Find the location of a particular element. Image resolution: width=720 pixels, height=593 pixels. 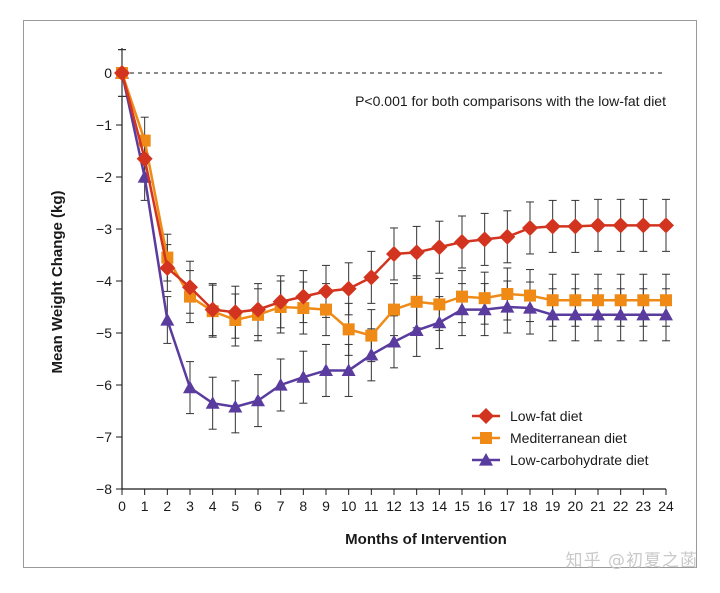

y-tick-label: −6 is located at coordinates (104, 385).